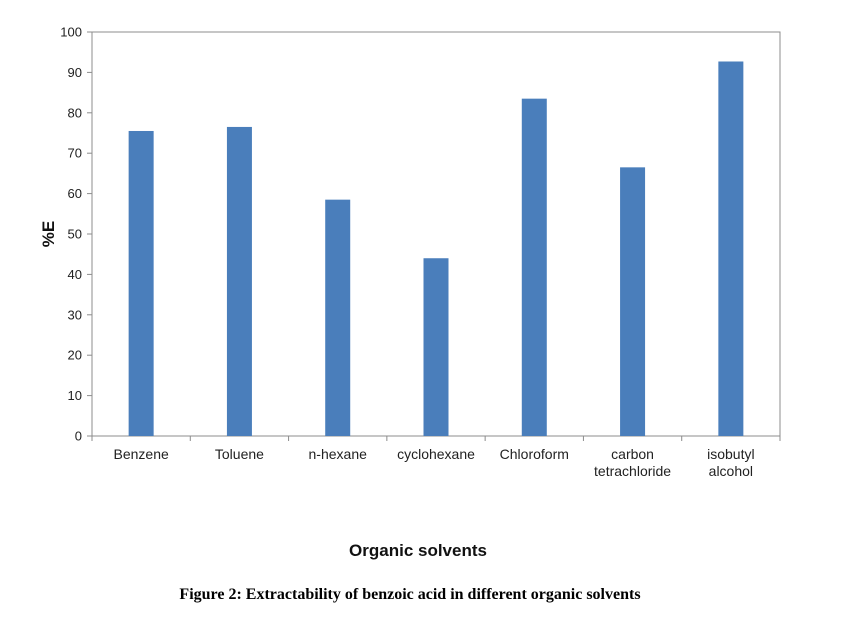 The width and height of the screenshot is (864, 621). Describe the element at coordinates (730, 454) in the screenshot. I see `x-category-label: isobutyl` at that location.